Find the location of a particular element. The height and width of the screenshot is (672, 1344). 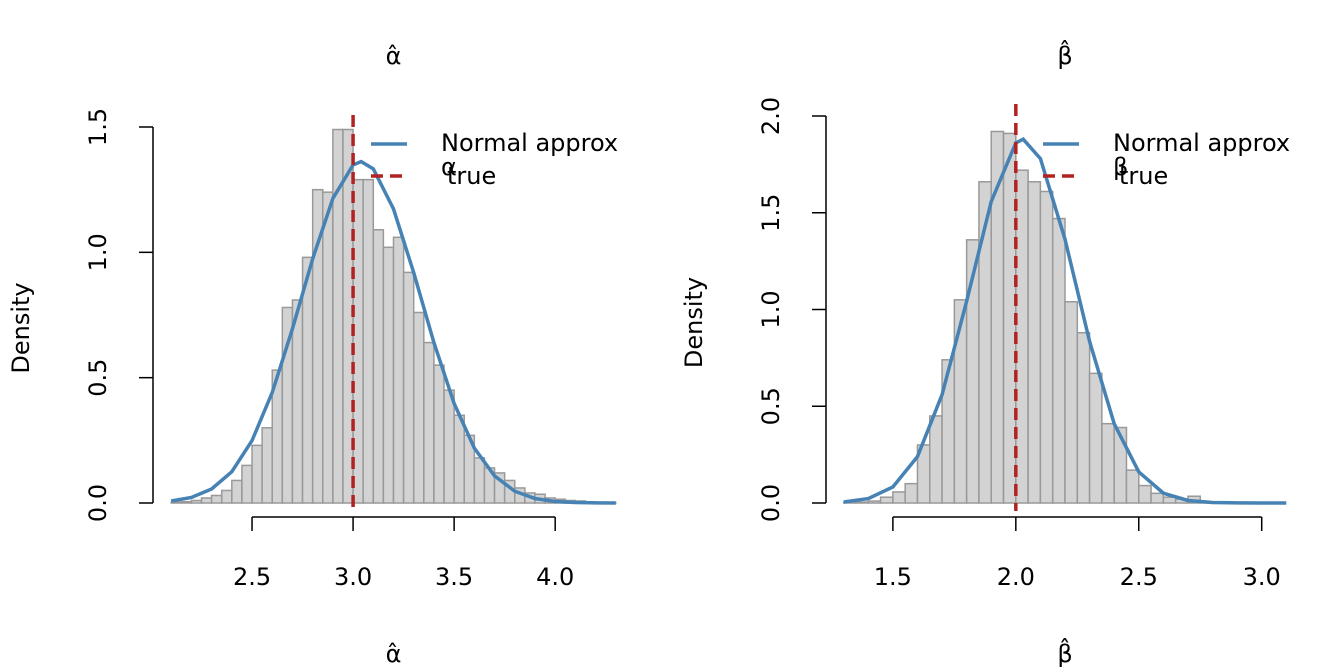

chart-title: α̂ is located at coordinates (394, 56).